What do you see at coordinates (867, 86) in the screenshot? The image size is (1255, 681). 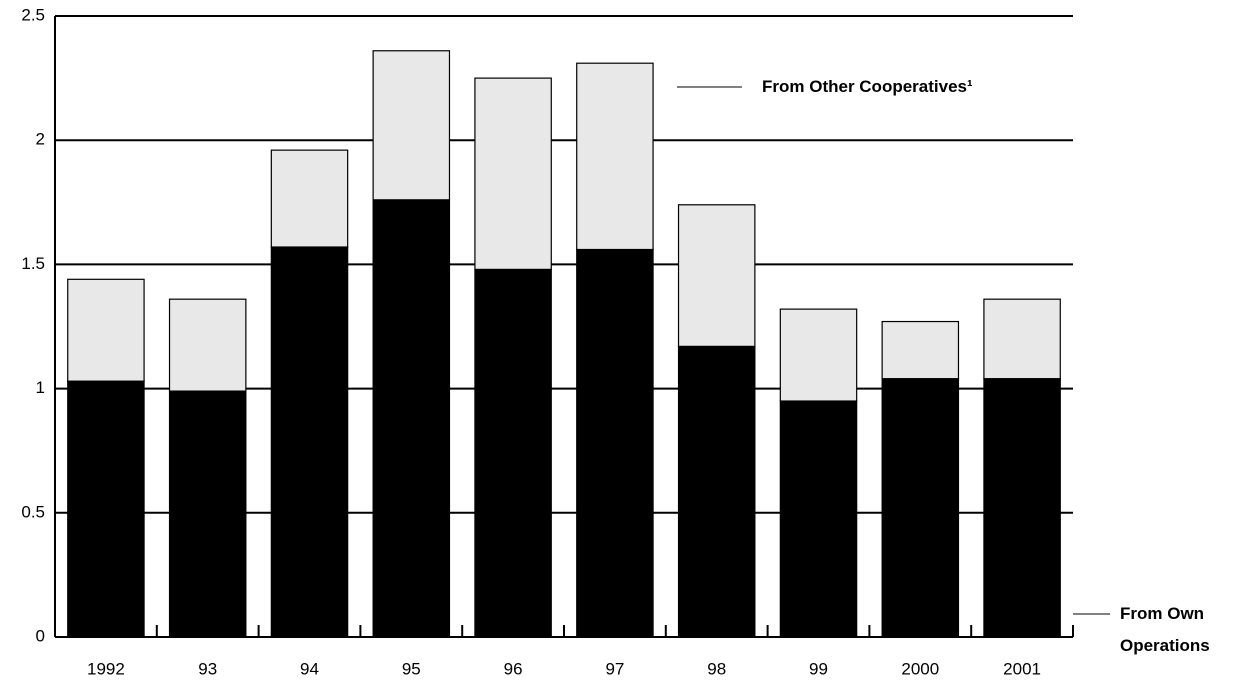 I see `legend-label: From Other Cooperatives¹` at bounding box center [867, 86].